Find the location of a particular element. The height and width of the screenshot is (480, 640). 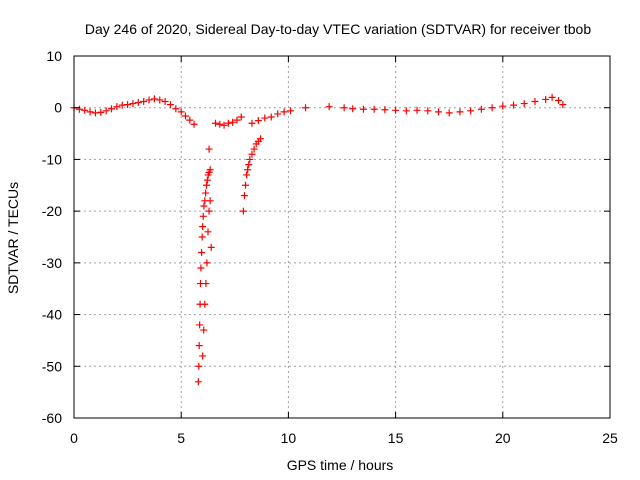

series-gap_segment is located at coordinates (228, 121).